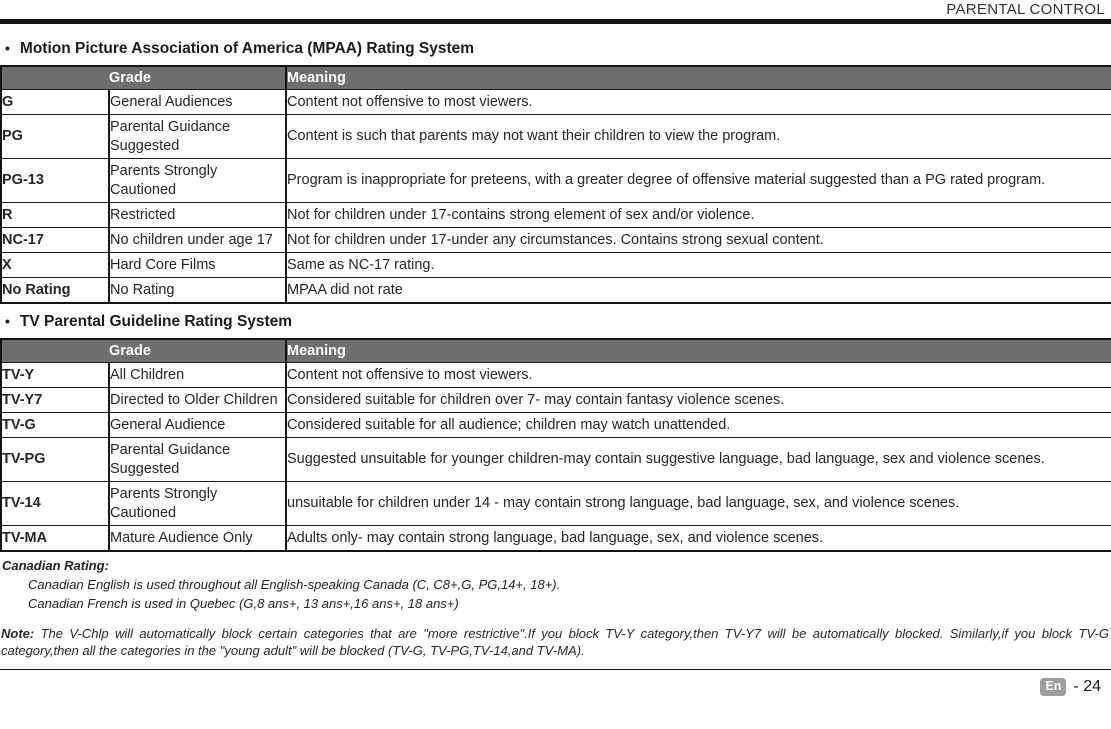 The image size is (1111, 729). I want to click on rating-code-cell: TV-MA, so click(55, 538).